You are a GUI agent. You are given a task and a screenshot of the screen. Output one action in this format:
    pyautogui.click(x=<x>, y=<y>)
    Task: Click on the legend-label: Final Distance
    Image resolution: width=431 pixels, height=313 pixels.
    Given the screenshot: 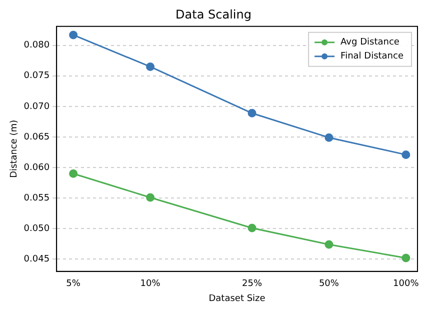 What is the action you would take?
    pyautogui.click(x=372, y=57)
    